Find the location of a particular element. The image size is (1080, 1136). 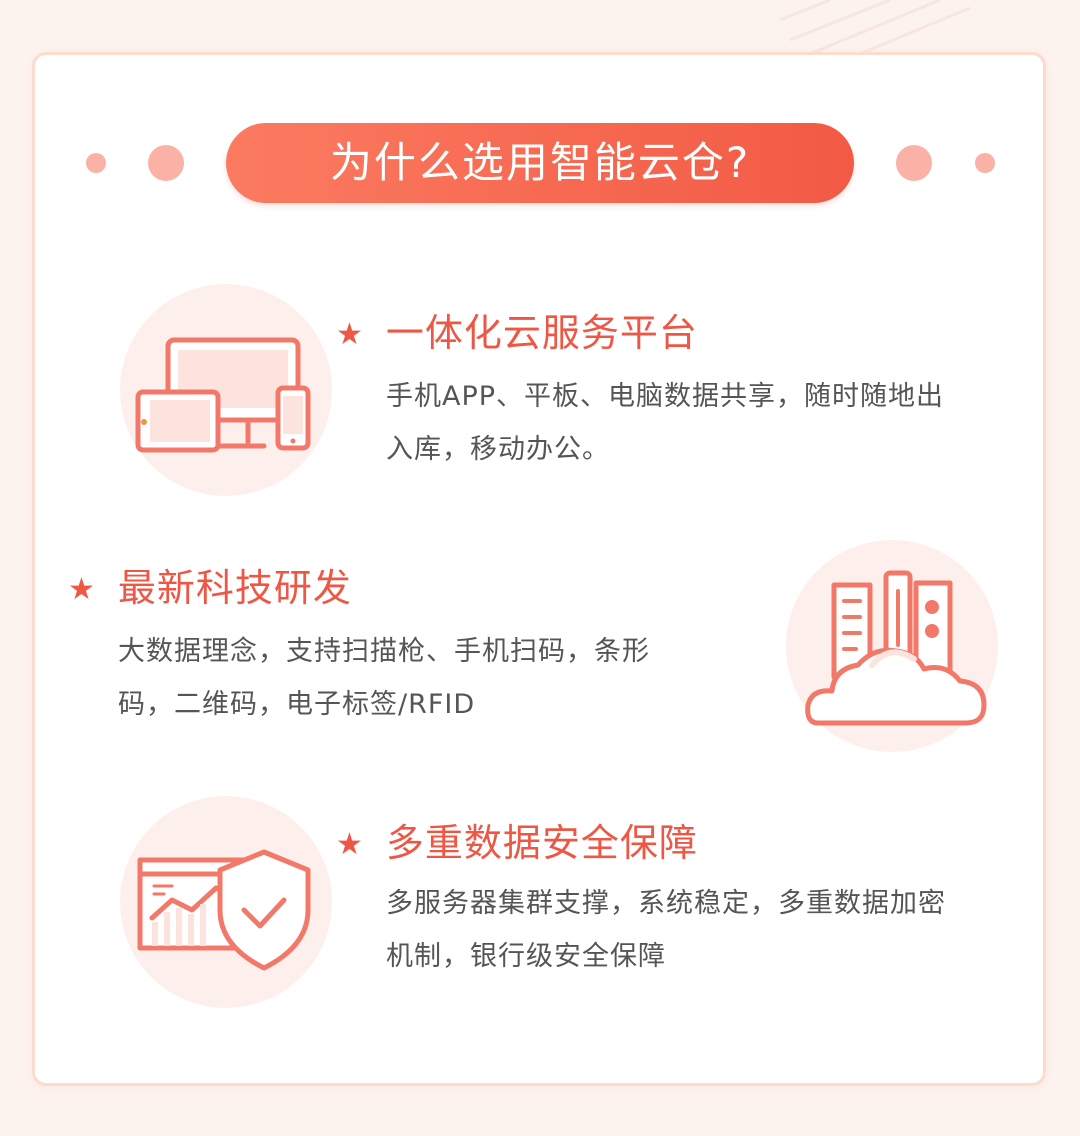

shield-check-icon is located at coordinates (224, 910).